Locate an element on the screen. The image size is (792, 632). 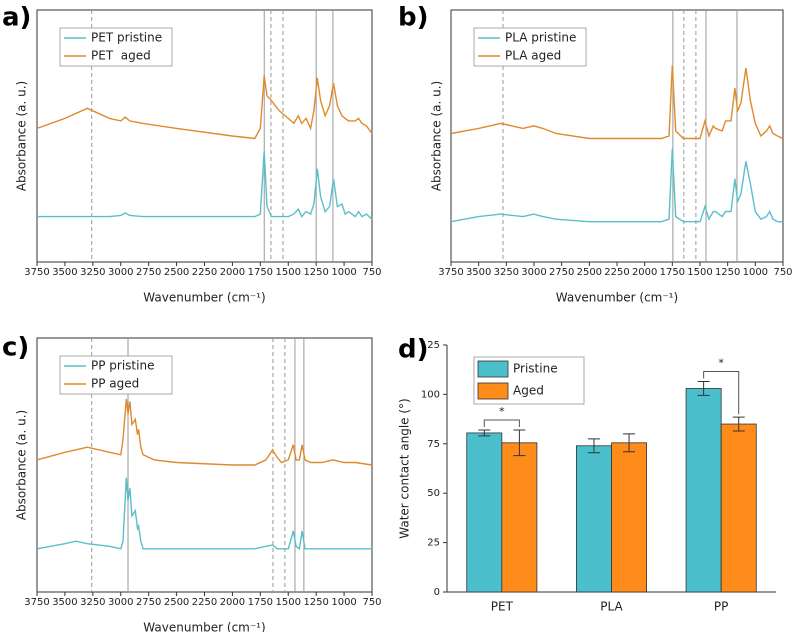
legend-label: Aged is located at coordinates (528, 391).